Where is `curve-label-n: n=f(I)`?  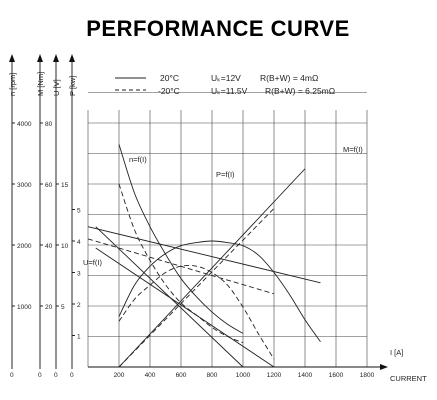 curve-label-n: n=f(I) is located at coordinates (138, 159).